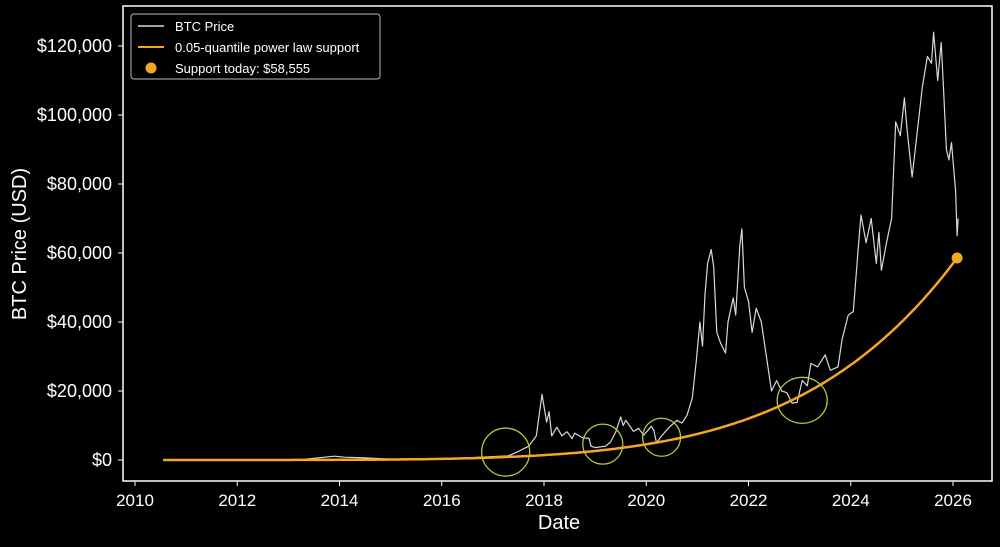 The height and width of the screenshot is (547, 1000). I want to click on y-axis-label: BTC Price (USD), so click(20, 244).